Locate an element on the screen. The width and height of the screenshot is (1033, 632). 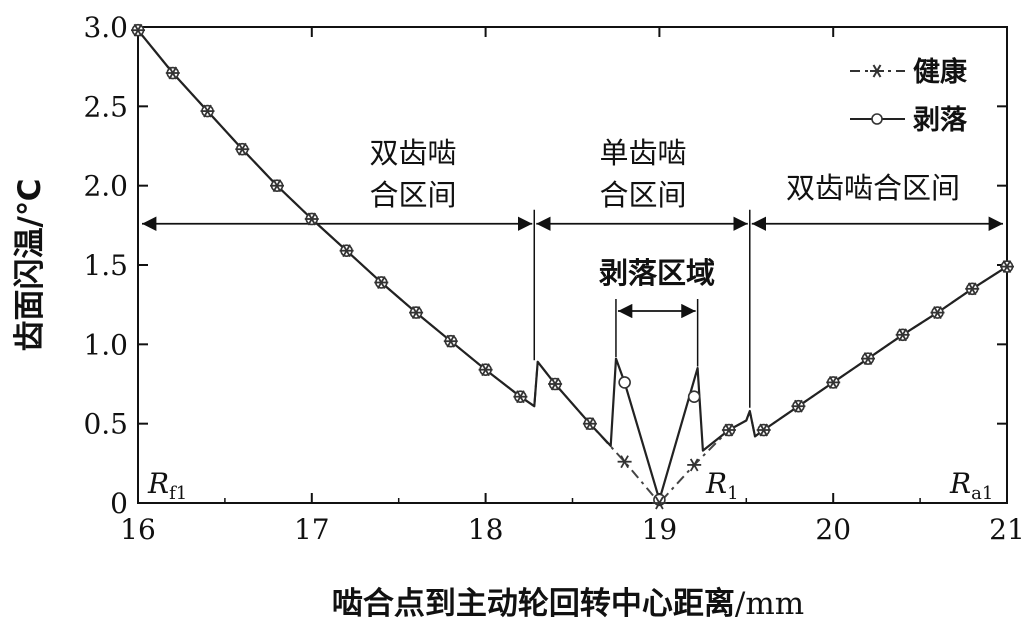
legend-healthy-asterisk-icon is located at coordinates (877, 71).